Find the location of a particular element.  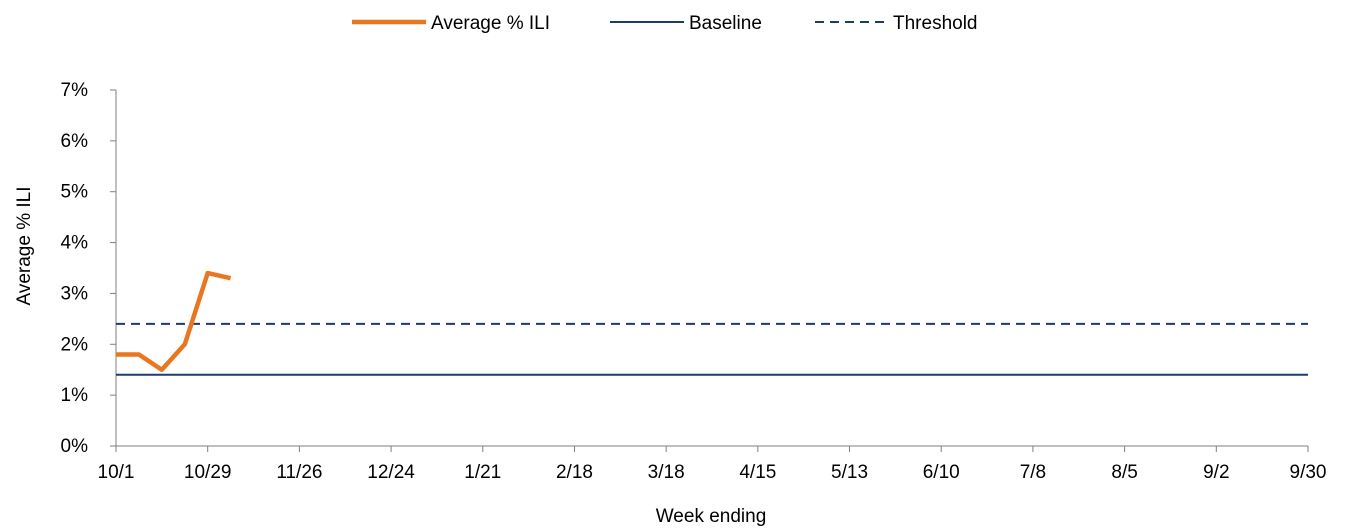

x-tick-label: 8/5 is located at coordinates (1124, 472).